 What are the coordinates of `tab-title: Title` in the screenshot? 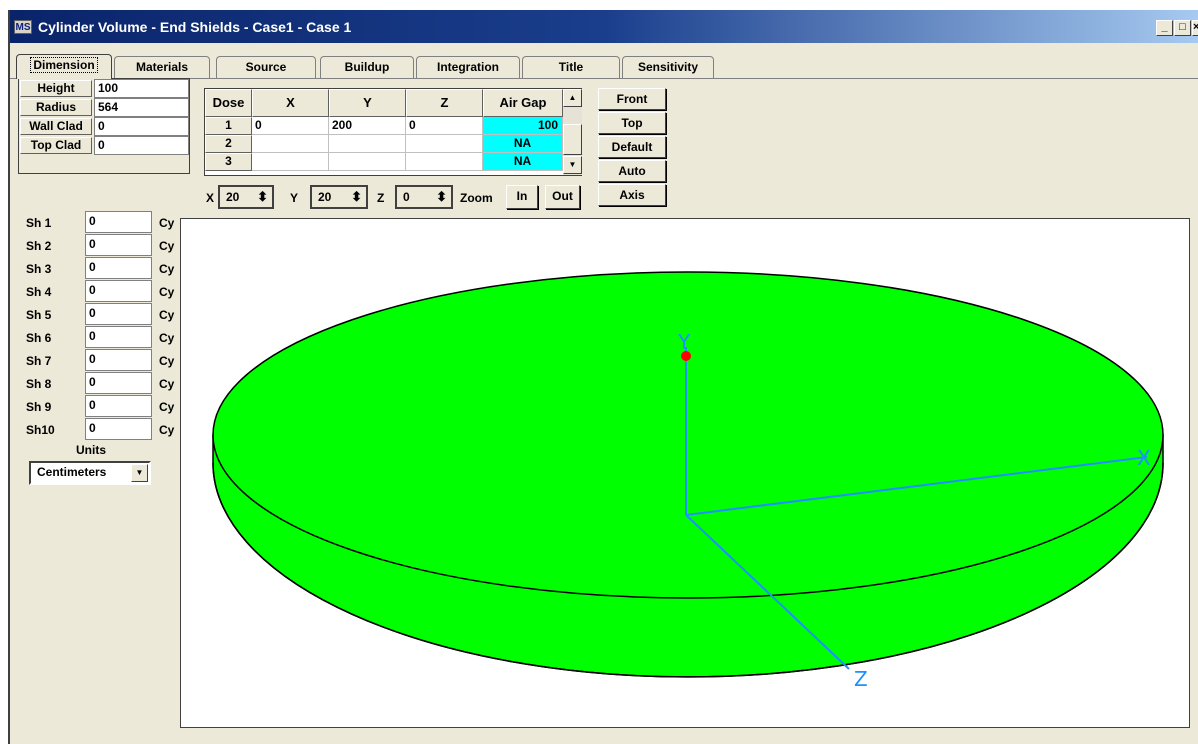 It's located at (571, 67).